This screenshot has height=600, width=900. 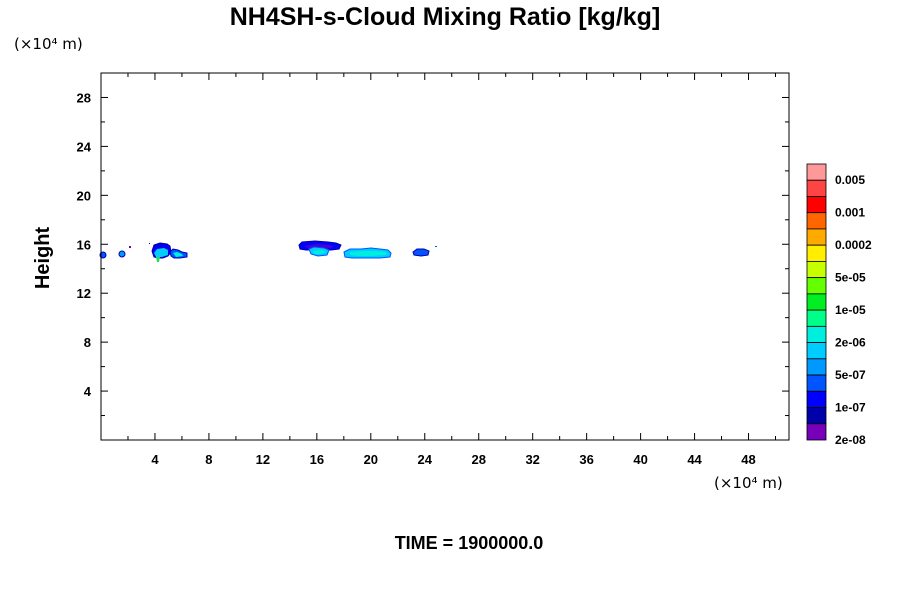 I want to click on y-tick-label: 16, so click(x=84, y=244).